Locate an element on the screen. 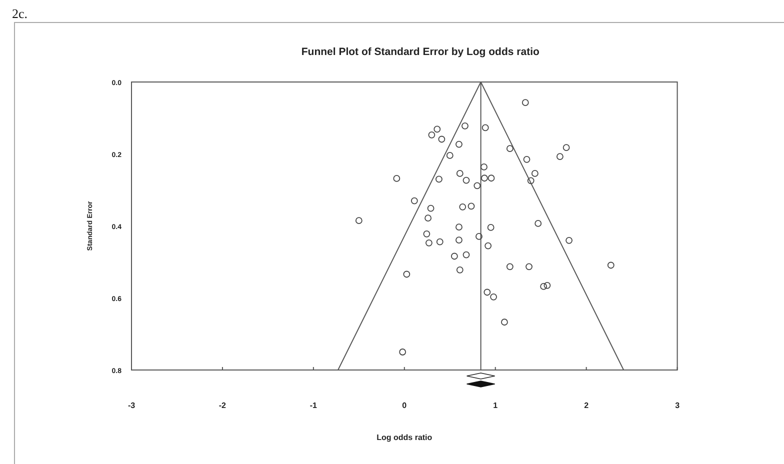 This screenshot has height=464, width=784. x-tick-label: 1 is located at coordinates (495, 405).